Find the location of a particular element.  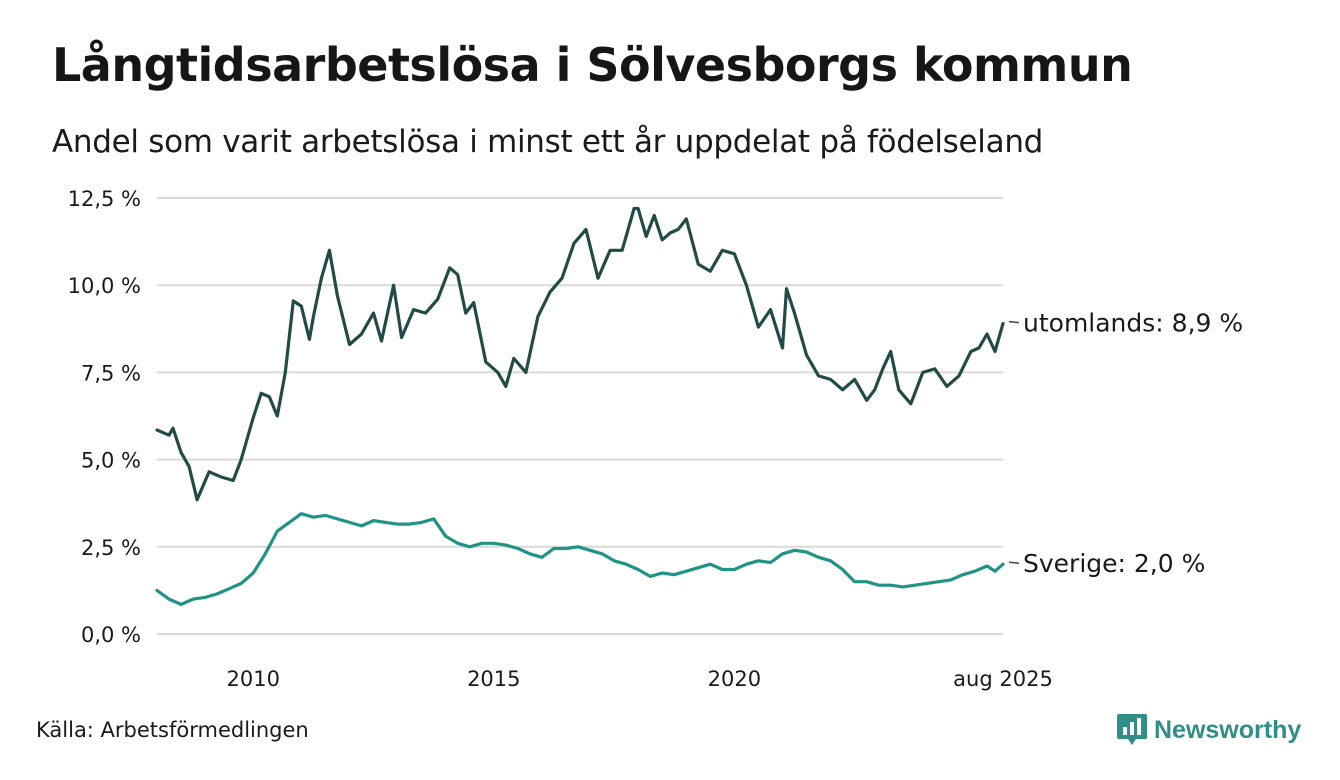

y-tick-label: 0,0 % is located at coordinates (111, 635).